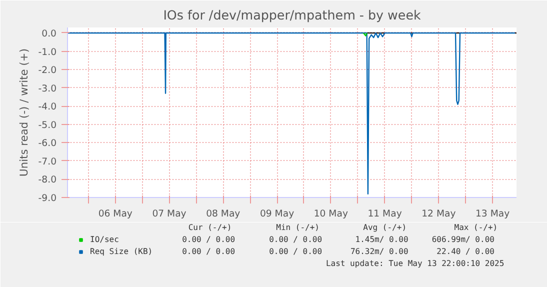 This screenshot has height=287, width=547. What do you see at coordinates (277, 214) in the screenshot?
I see `x-tick-label: 09 May` at bounding box center [277, 214].